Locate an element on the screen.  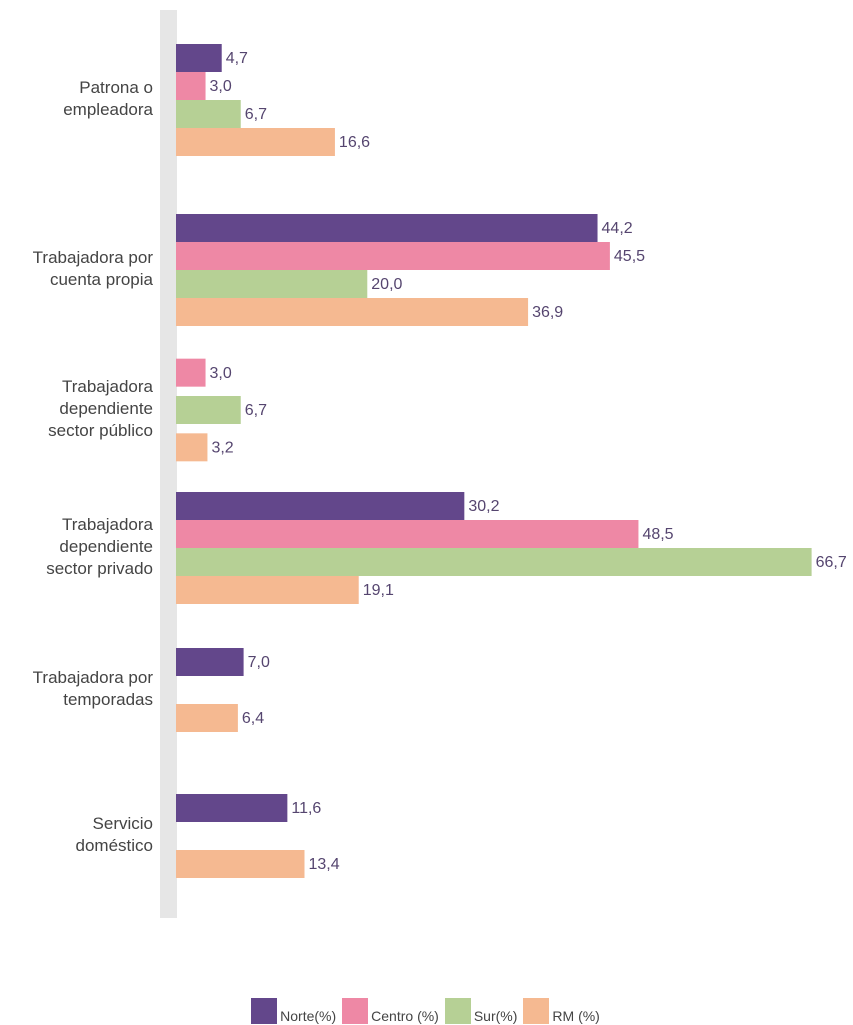
category-line: doméstico is located at coordinates (114, 845).